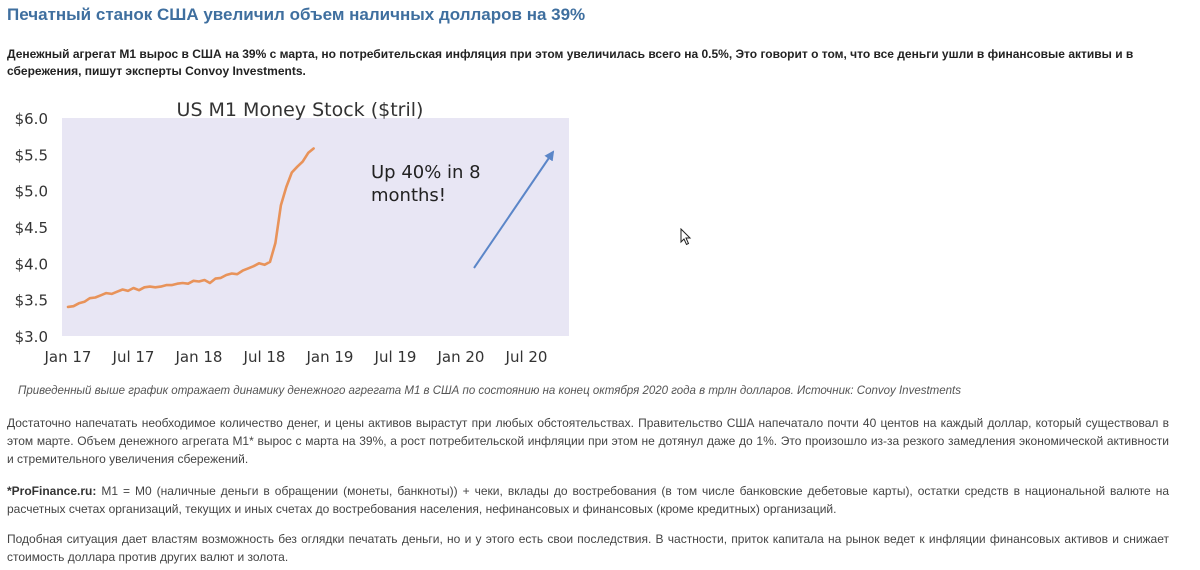  Describe the element at coordinates (31, 192) in the screenshot. I see `y-tick-label: $5.0` at that location.